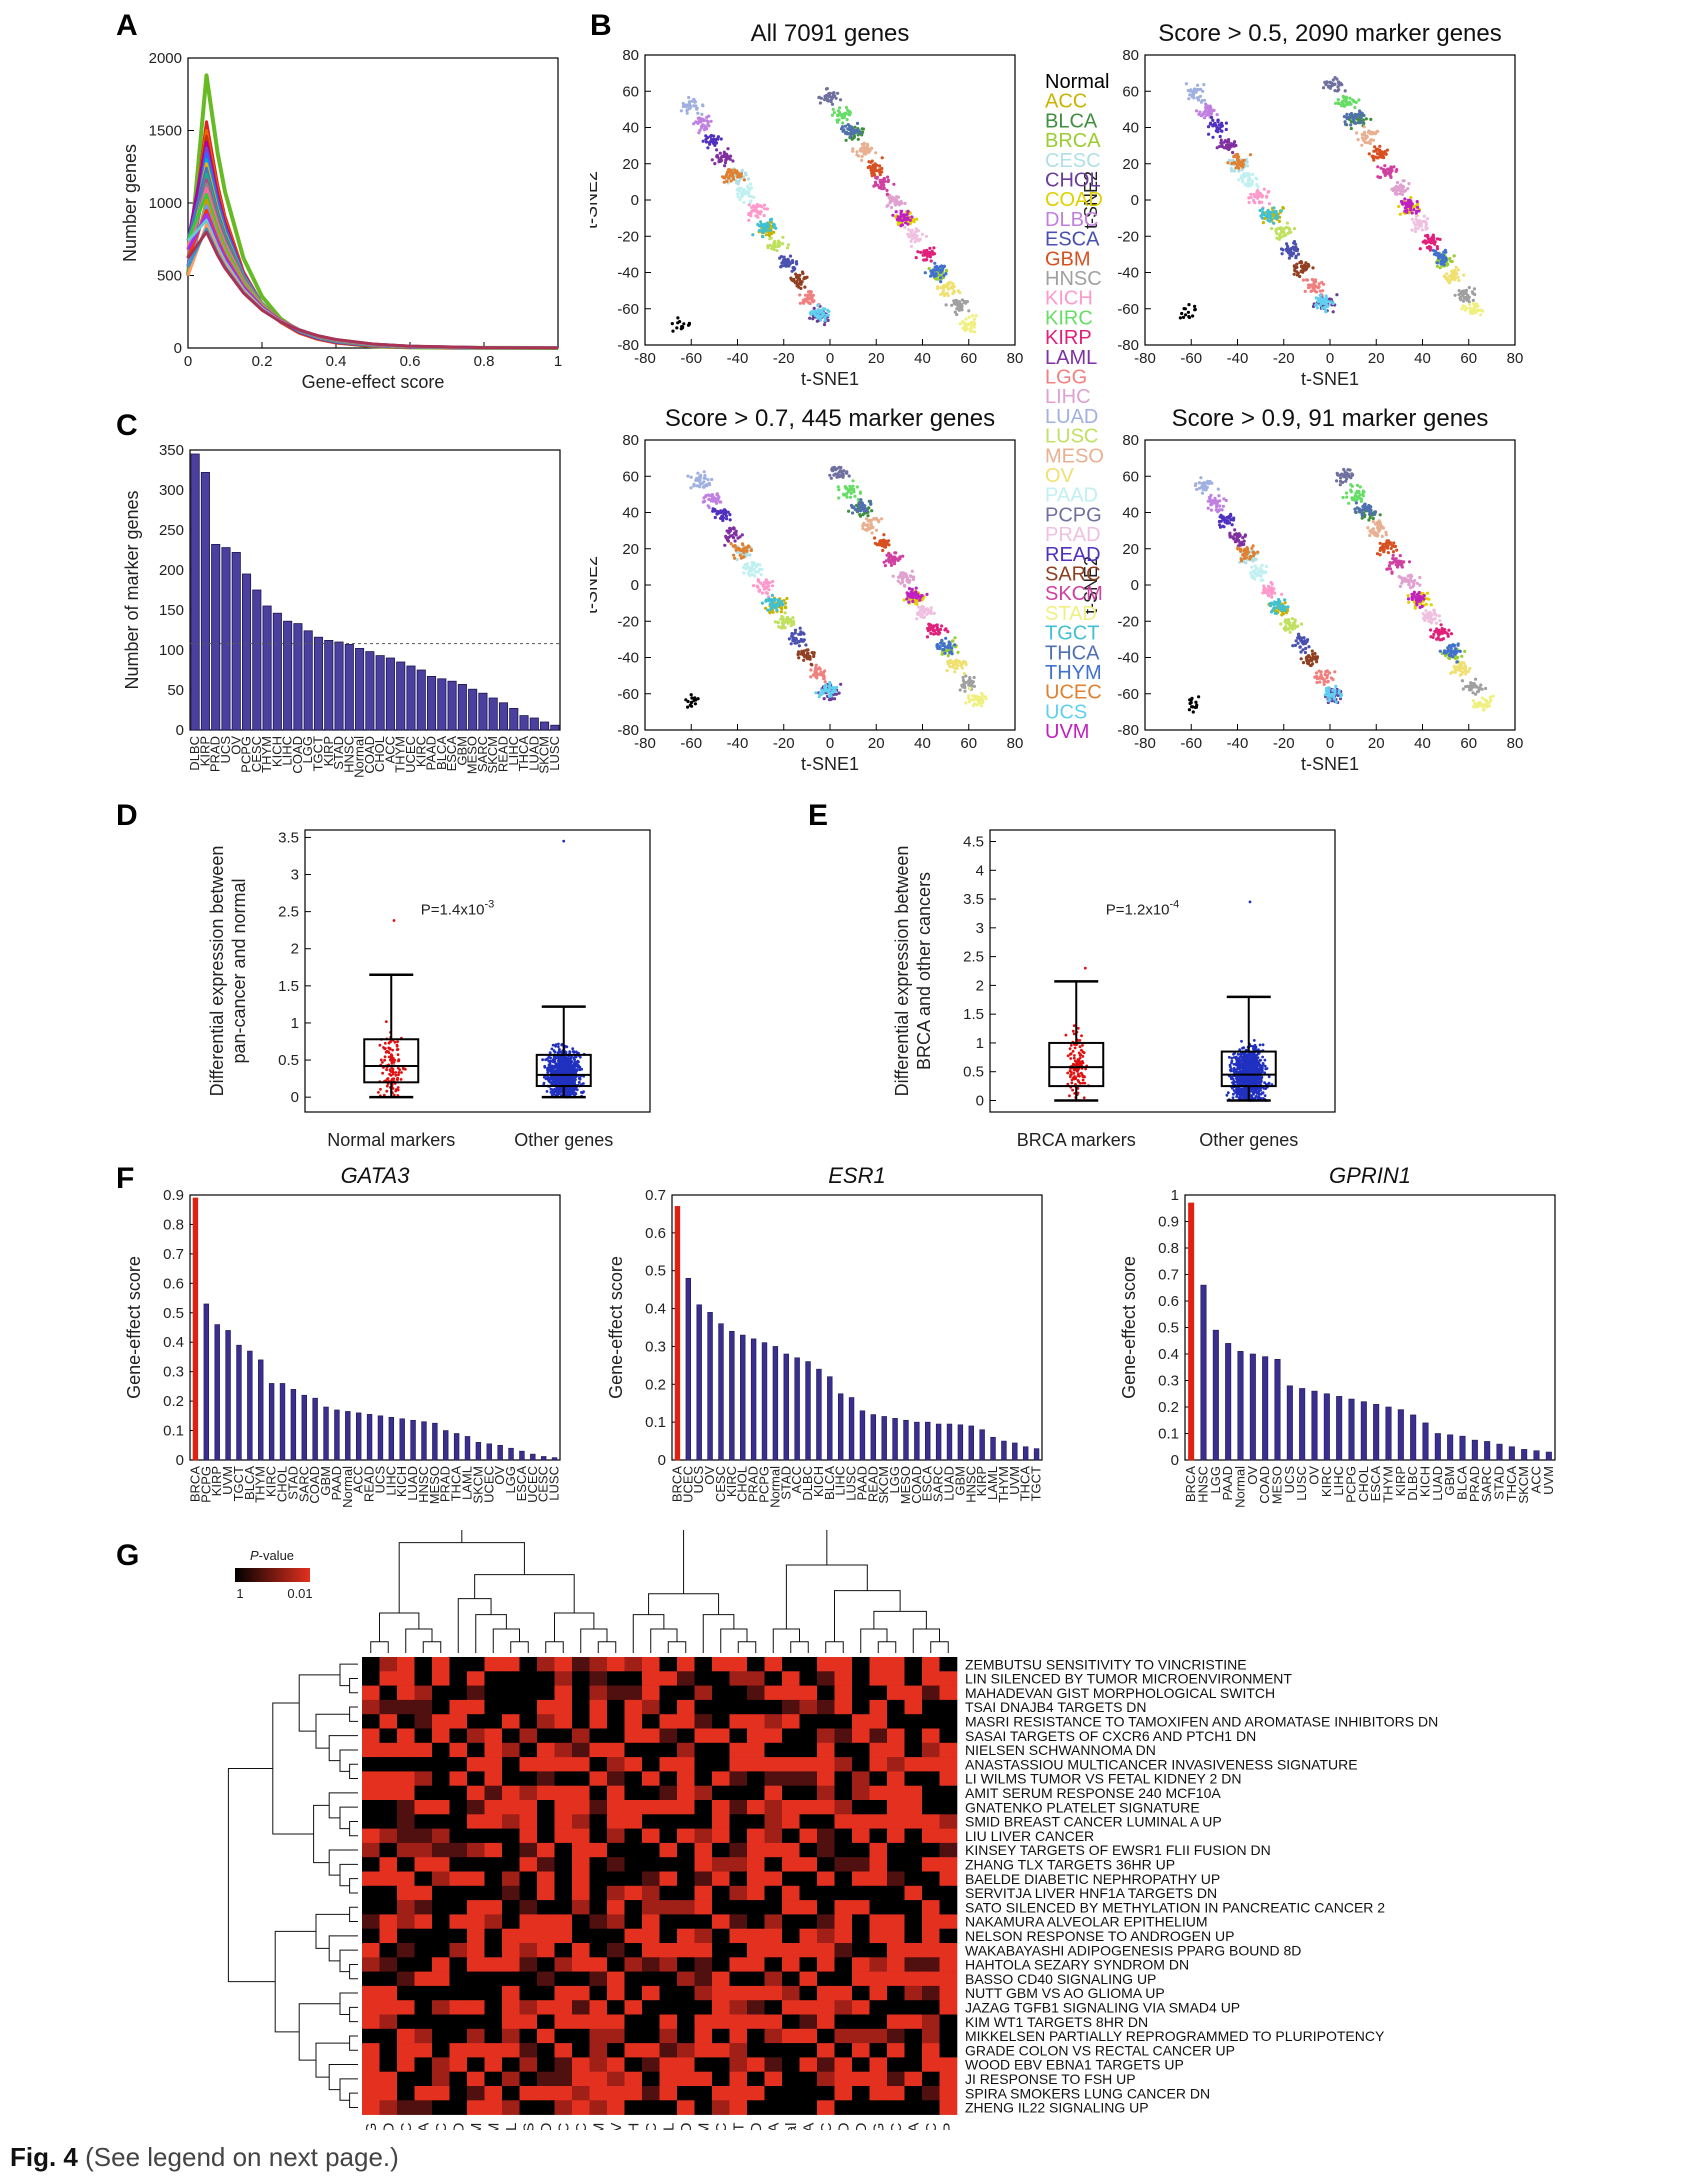 The width and height of the screenshot is (1685, 2180). I want to click on category-label: CESC, so click(256, 754).